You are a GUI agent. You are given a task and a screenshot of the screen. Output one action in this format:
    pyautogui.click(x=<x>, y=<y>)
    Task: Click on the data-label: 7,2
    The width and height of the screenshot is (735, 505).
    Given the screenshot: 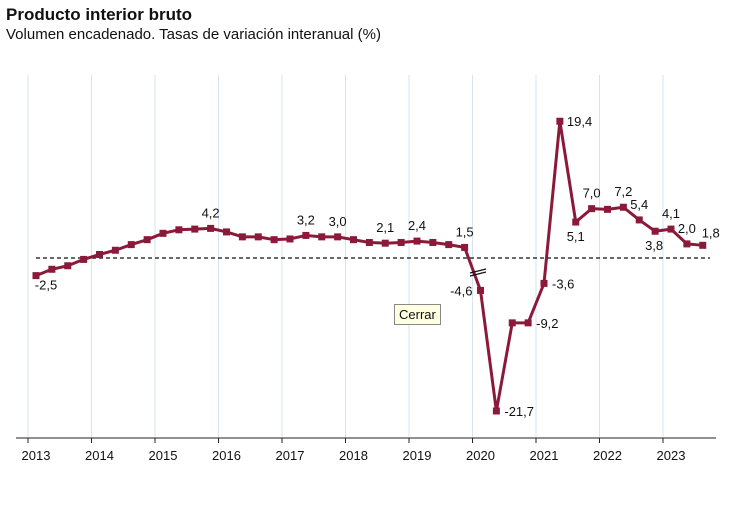 What is the action you would take?
    pyautogui.click(x=623, y=191)
    